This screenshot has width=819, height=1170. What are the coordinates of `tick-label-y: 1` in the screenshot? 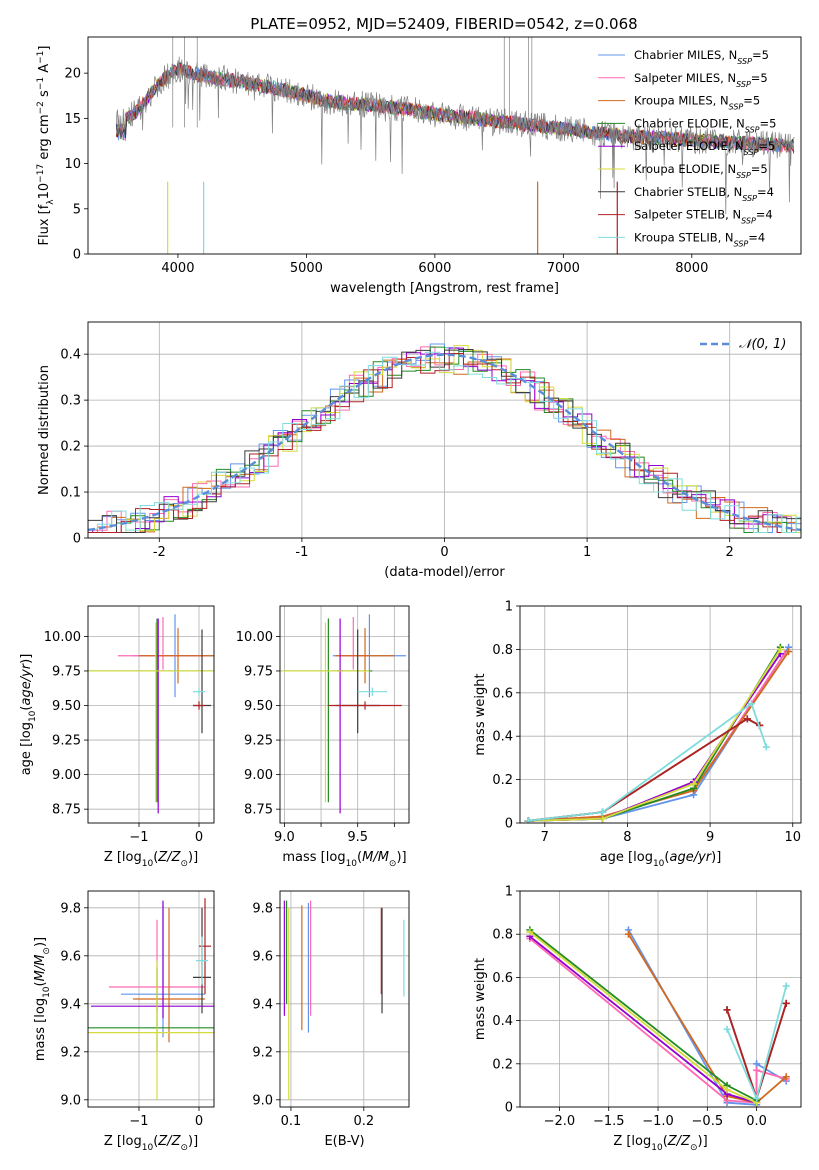 It's located at (509, 892).